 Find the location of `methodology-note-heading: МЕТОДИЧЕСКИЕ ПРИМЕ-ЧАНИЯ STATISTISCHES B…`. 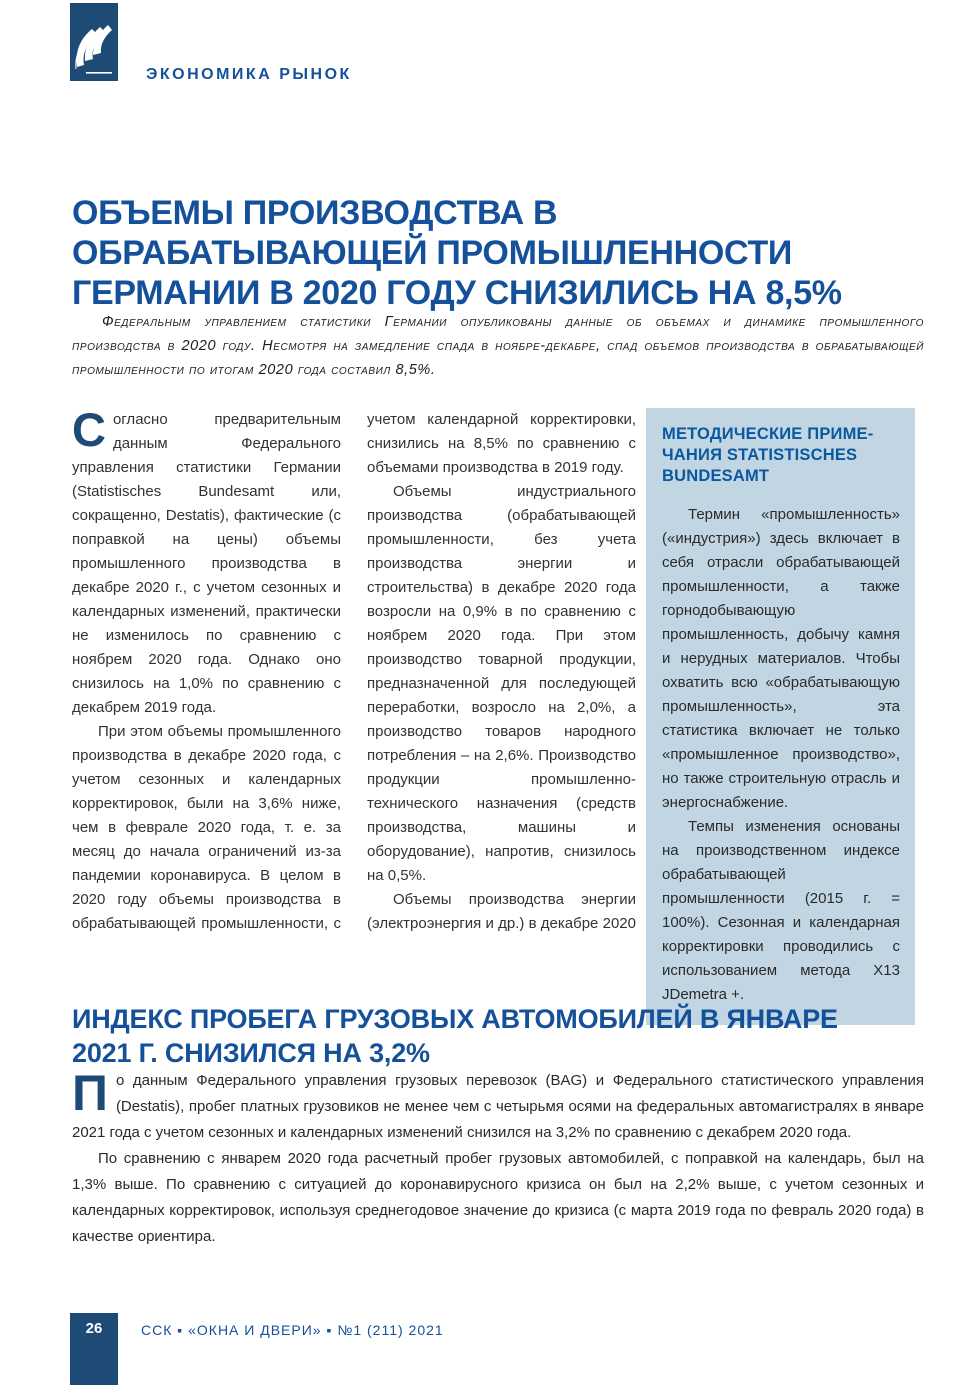

methodology-note-heading: МЕТОДИЧЕСКИЕ ПРИМЕ-ЧАНИЯ STATISTISCHES B… is located at coordinates (768, 455).